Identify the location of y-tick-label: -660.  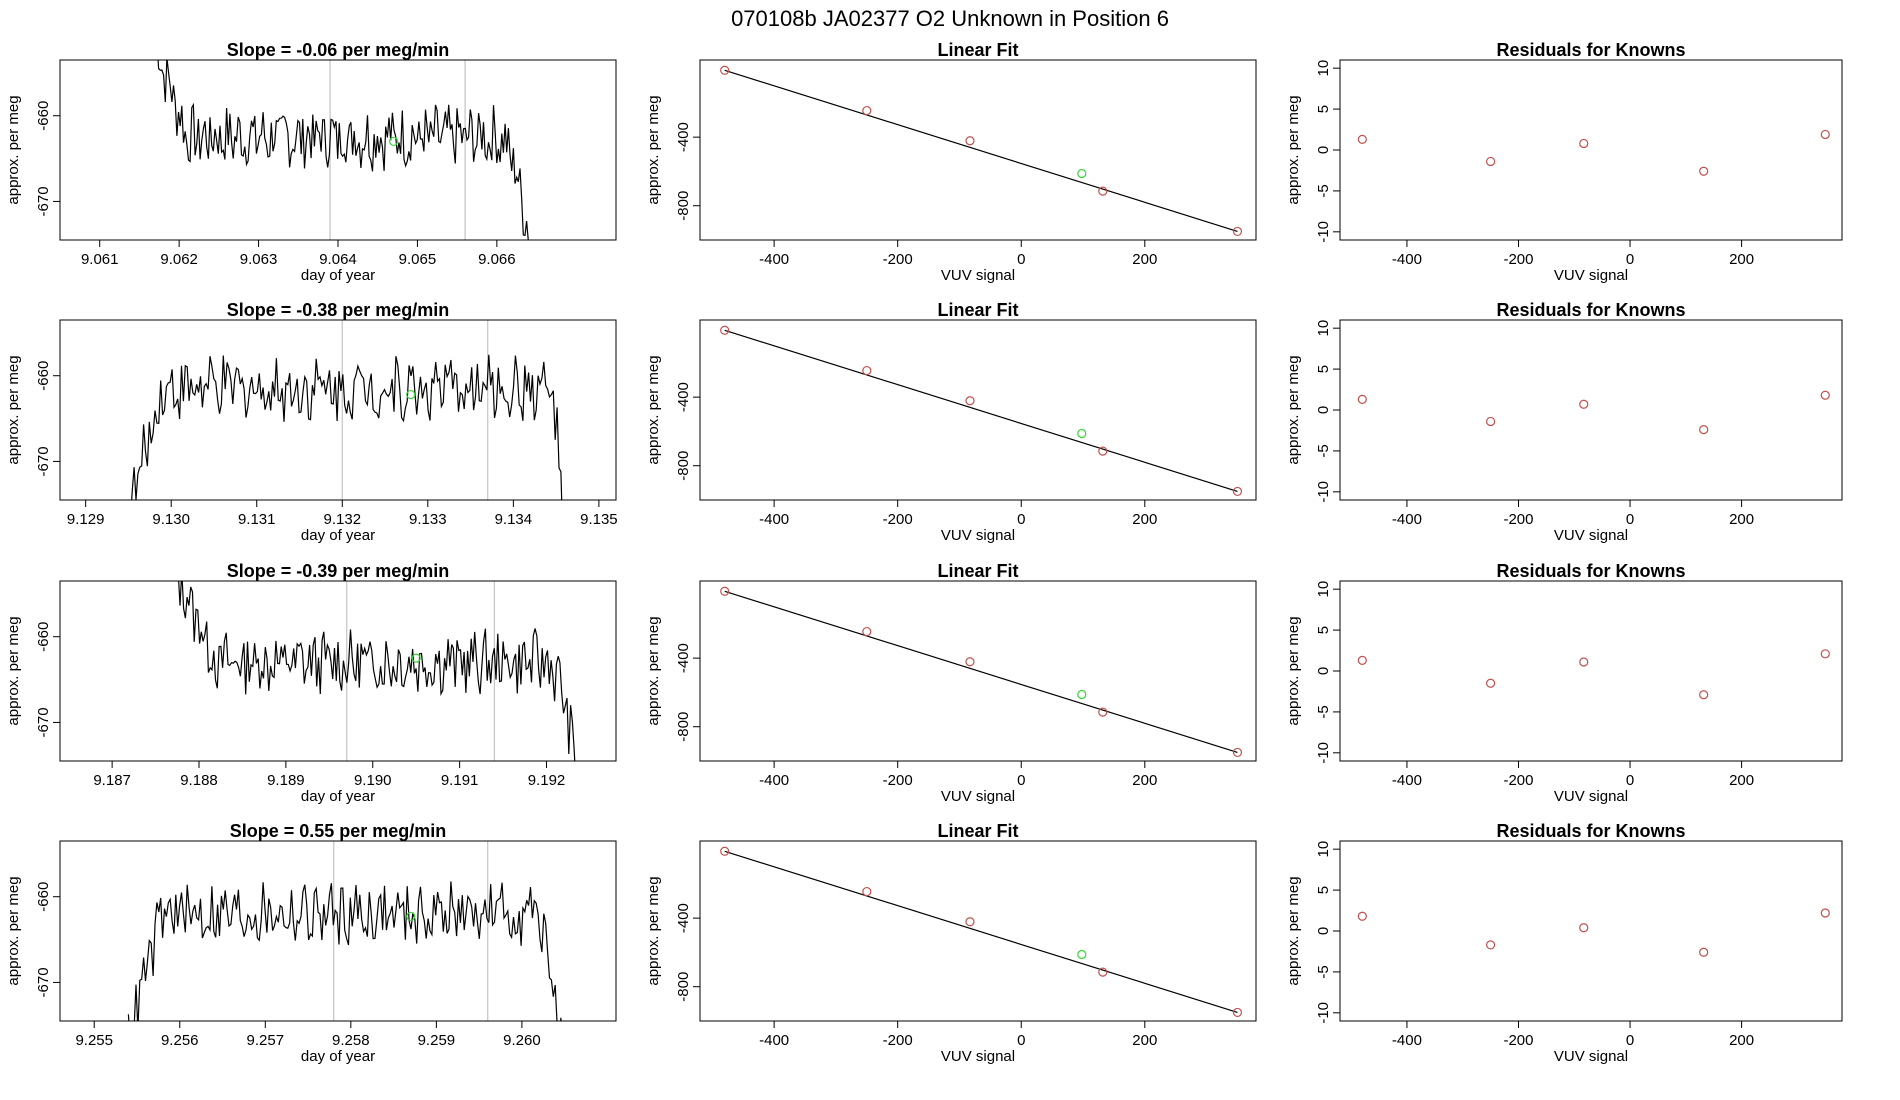
(43, 637).